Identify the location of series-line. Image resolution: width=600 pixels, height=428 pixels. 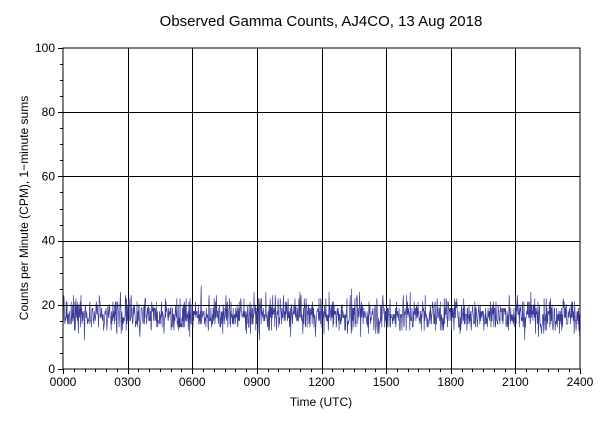
(321, 313).